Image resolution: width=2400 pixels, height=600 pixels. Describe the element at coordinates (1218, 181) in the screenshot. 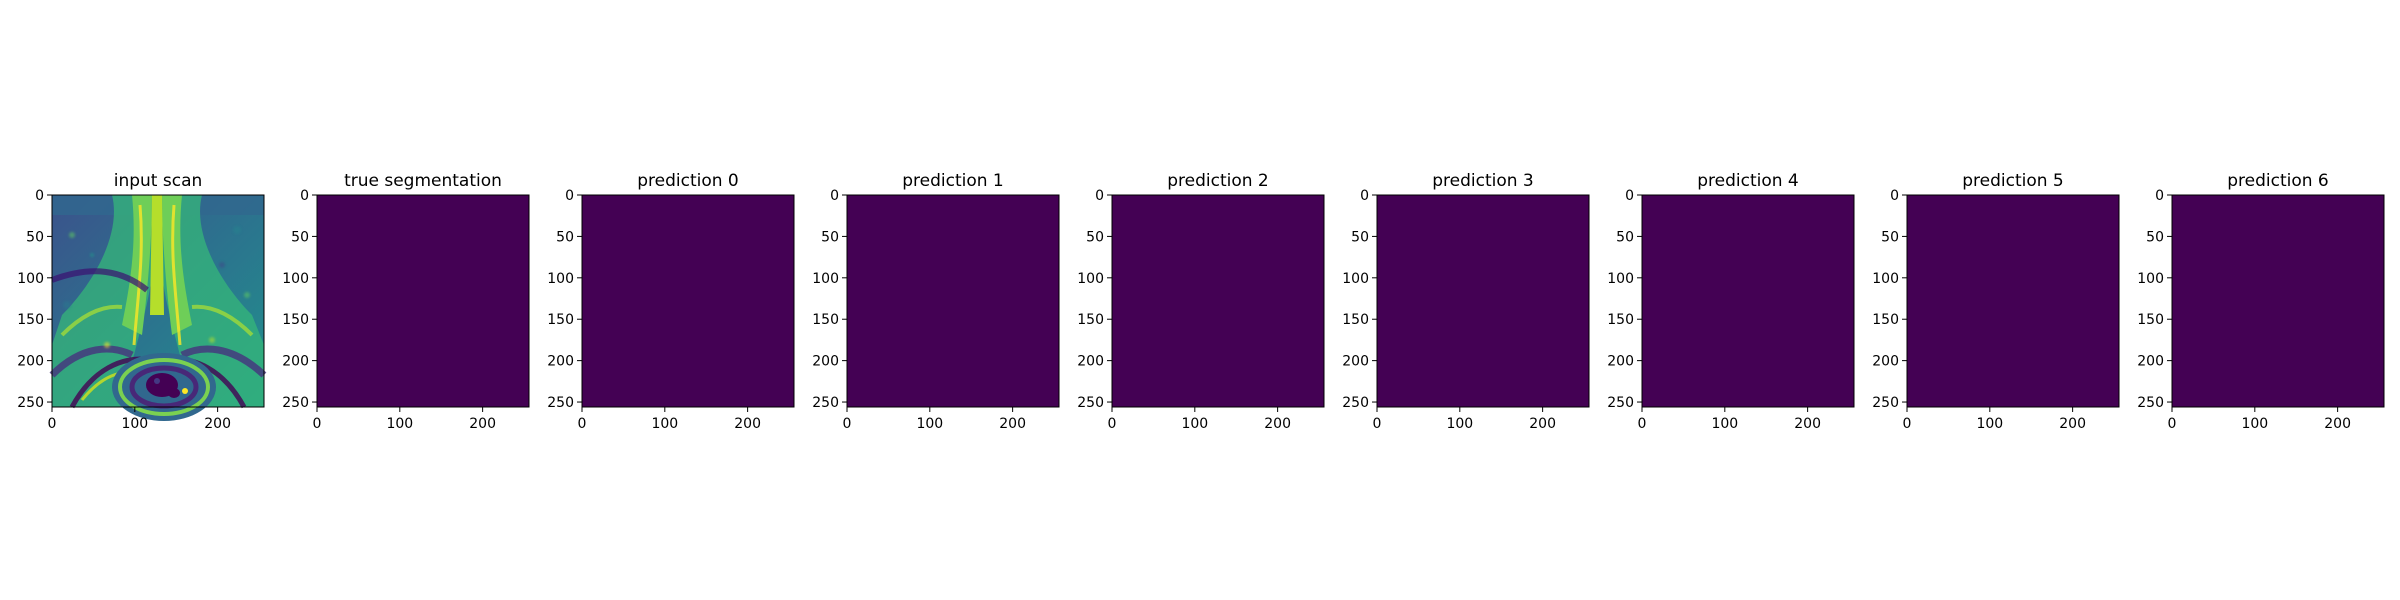

I see `panel-title: prediction 2` at that location.